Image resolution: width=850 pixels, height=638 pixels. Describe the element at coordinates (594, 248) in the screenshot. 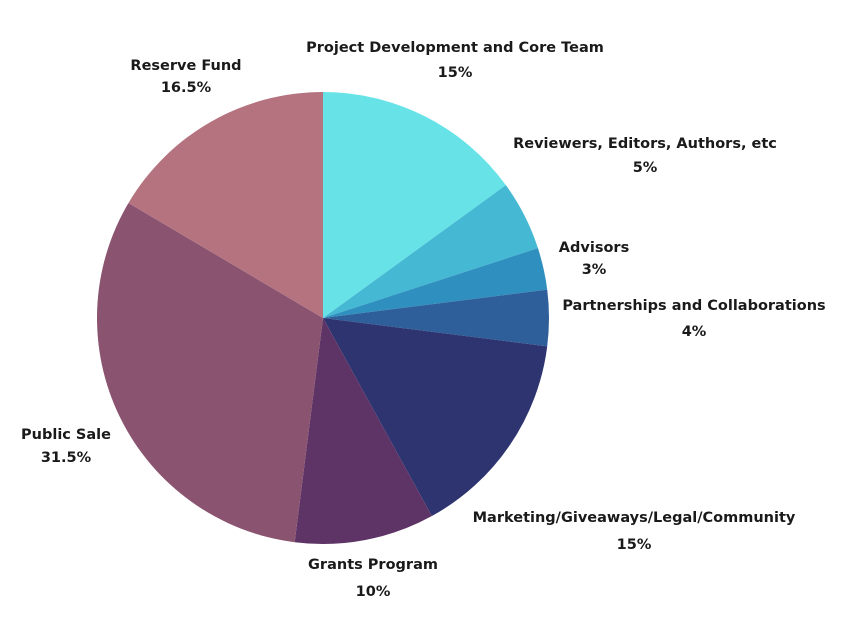

I see `slice-label: Advisors` at that location.